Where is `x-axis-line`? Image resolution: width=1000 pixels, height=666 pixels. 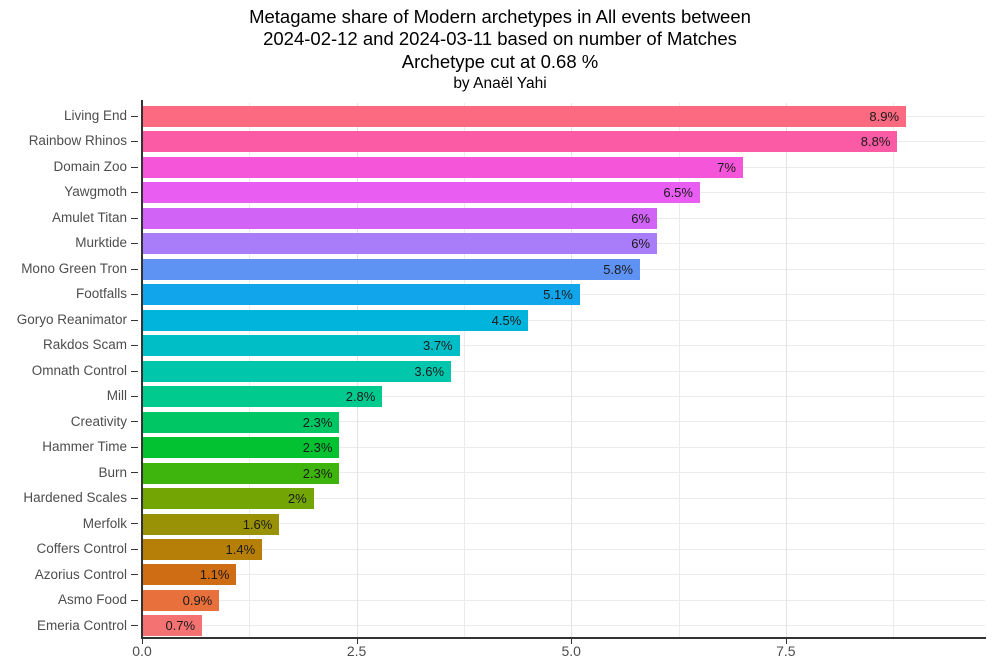
x-axis-line is located at coordinates (563, 638).